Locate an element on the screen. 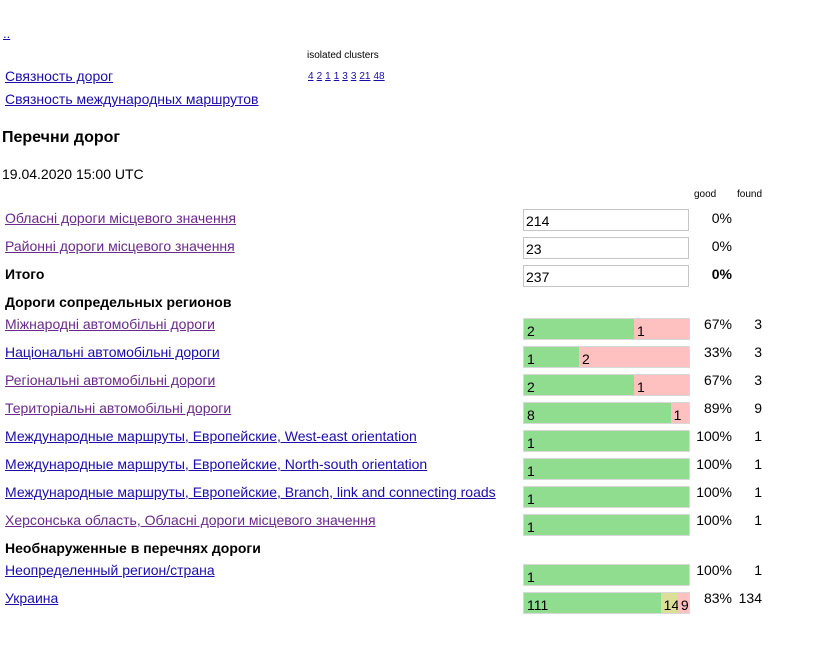 The image size is (829, 661). good-percent: 33% is located at coordinates (717, 352).